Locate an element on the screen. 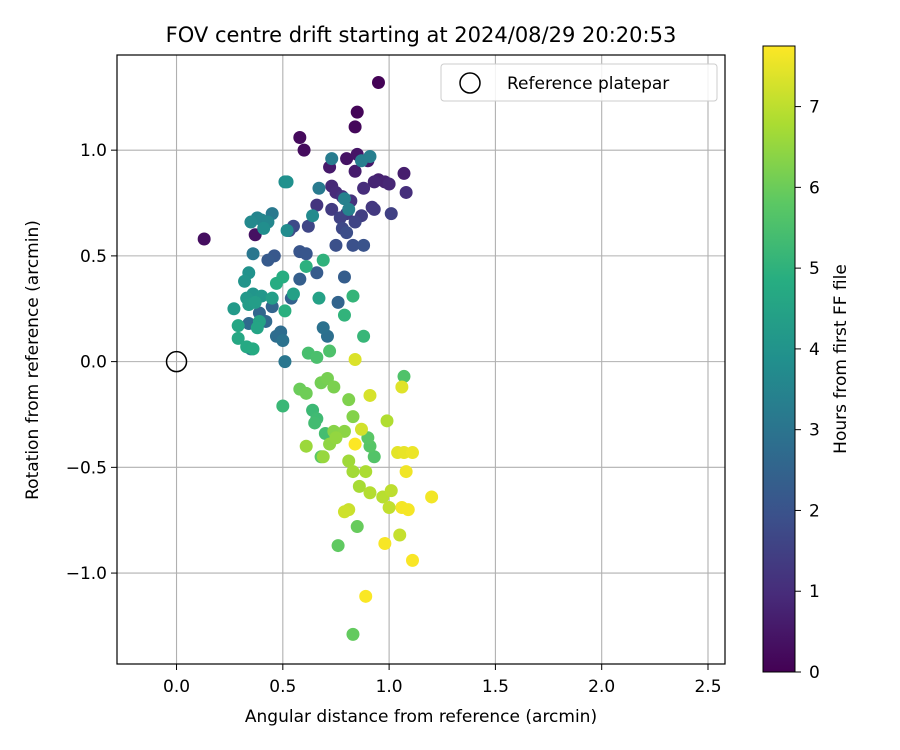 This screenshot has height=750, width=900. colorbar-tick-label: 6 is located at coordinates (814, 188).